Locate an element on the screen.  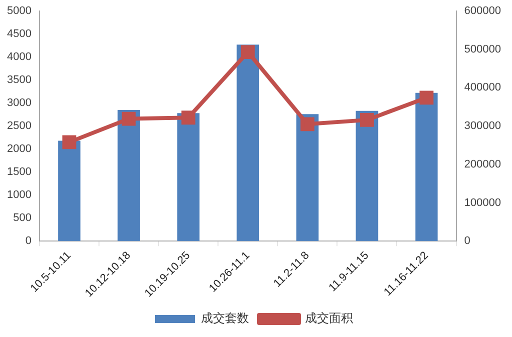
y-tick-label: 4000 is located at coordinates (19, 57).